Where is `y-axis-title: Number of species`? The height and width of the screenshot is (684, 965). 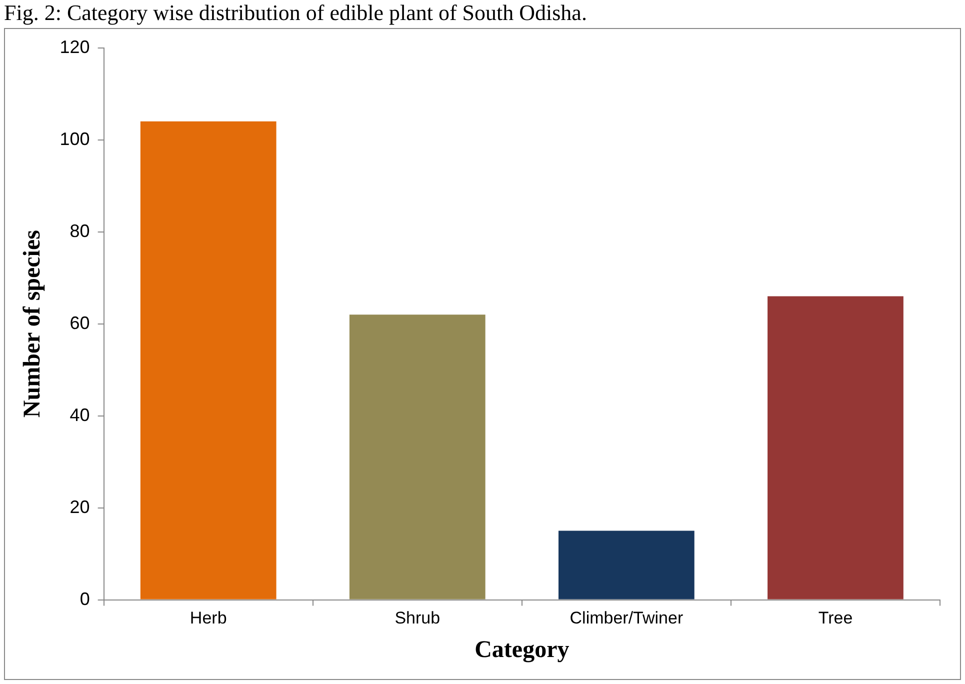
y-axis-title: Number of species is located at coordinates (33, 324).